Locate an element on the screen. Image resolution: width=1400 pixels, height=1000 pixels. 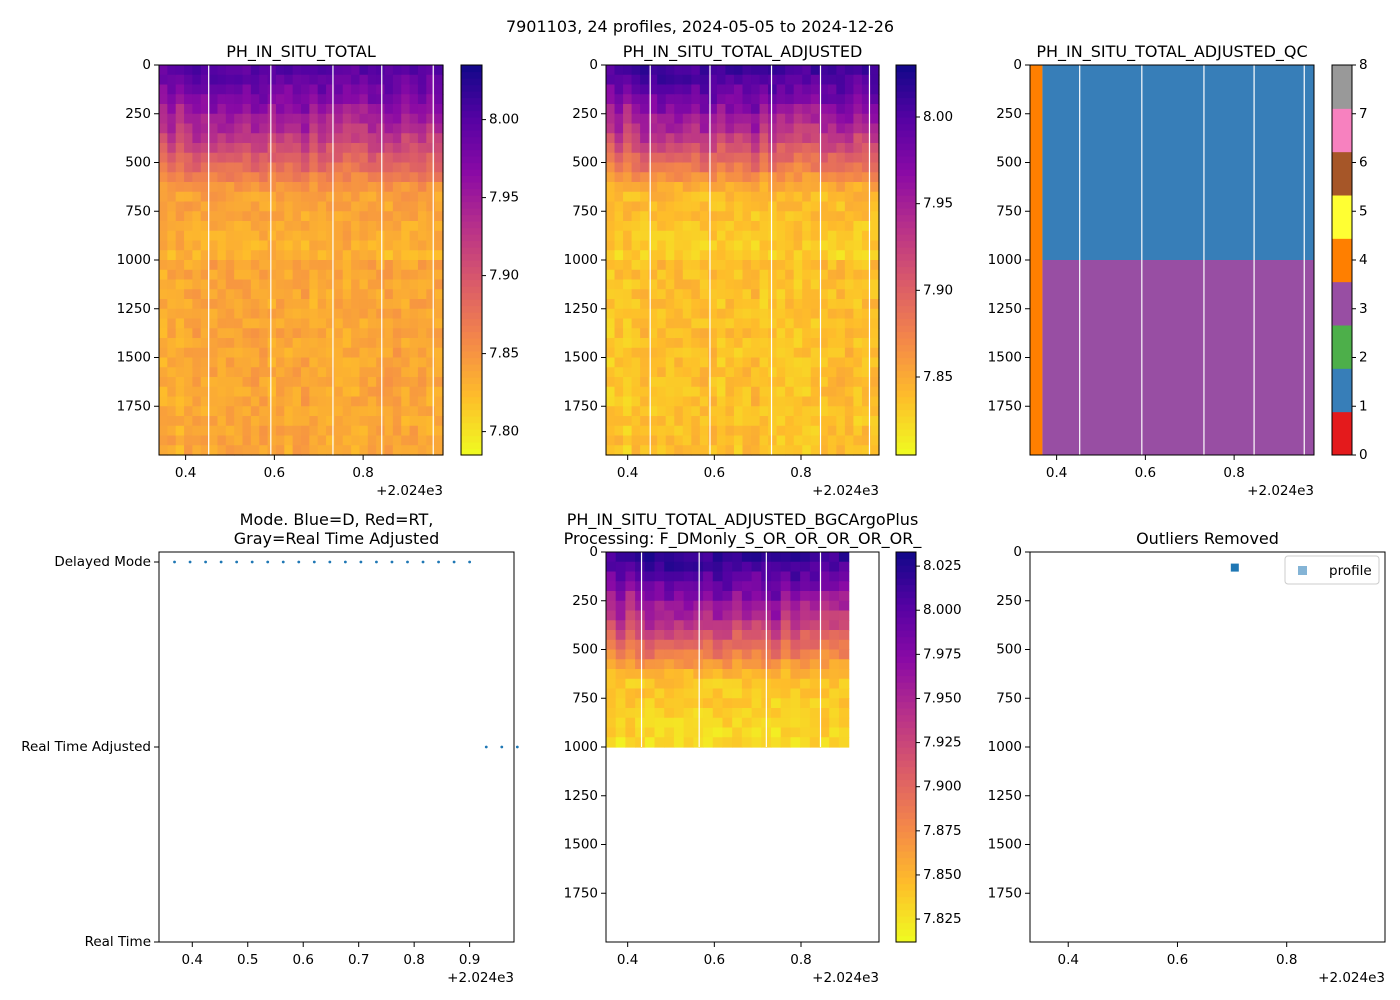
colorbar-tick-label: 8.00 is located at coordinates (938, 117).